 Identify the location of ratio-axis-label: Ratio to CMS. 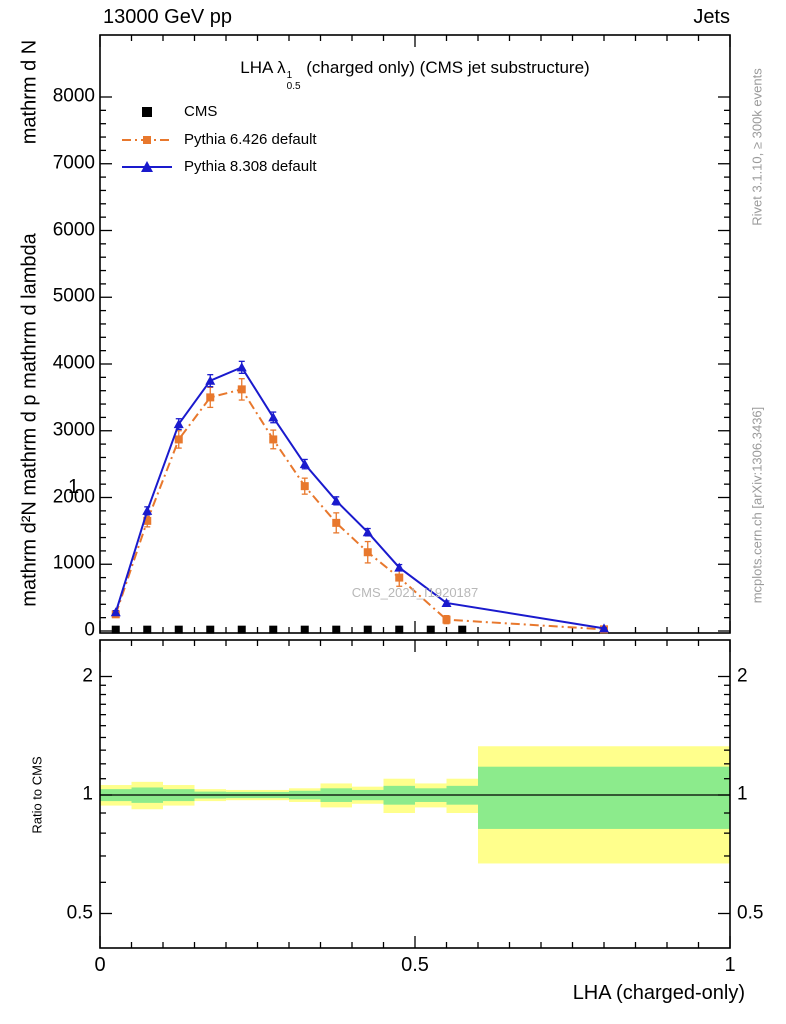
(37, 795).